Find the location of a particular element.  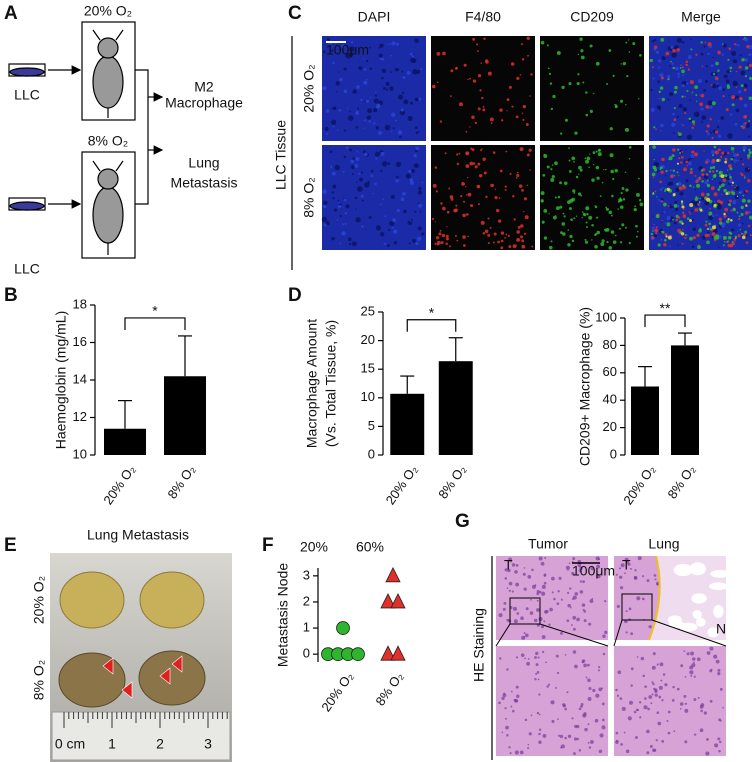

micrograph is located at coordinates (700, 88).